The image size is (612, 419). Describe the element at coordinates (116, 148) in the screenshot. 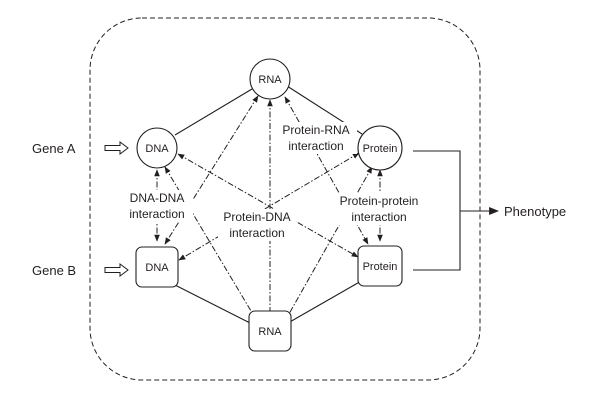

I see `gene-a-arrow-icon` at that location.